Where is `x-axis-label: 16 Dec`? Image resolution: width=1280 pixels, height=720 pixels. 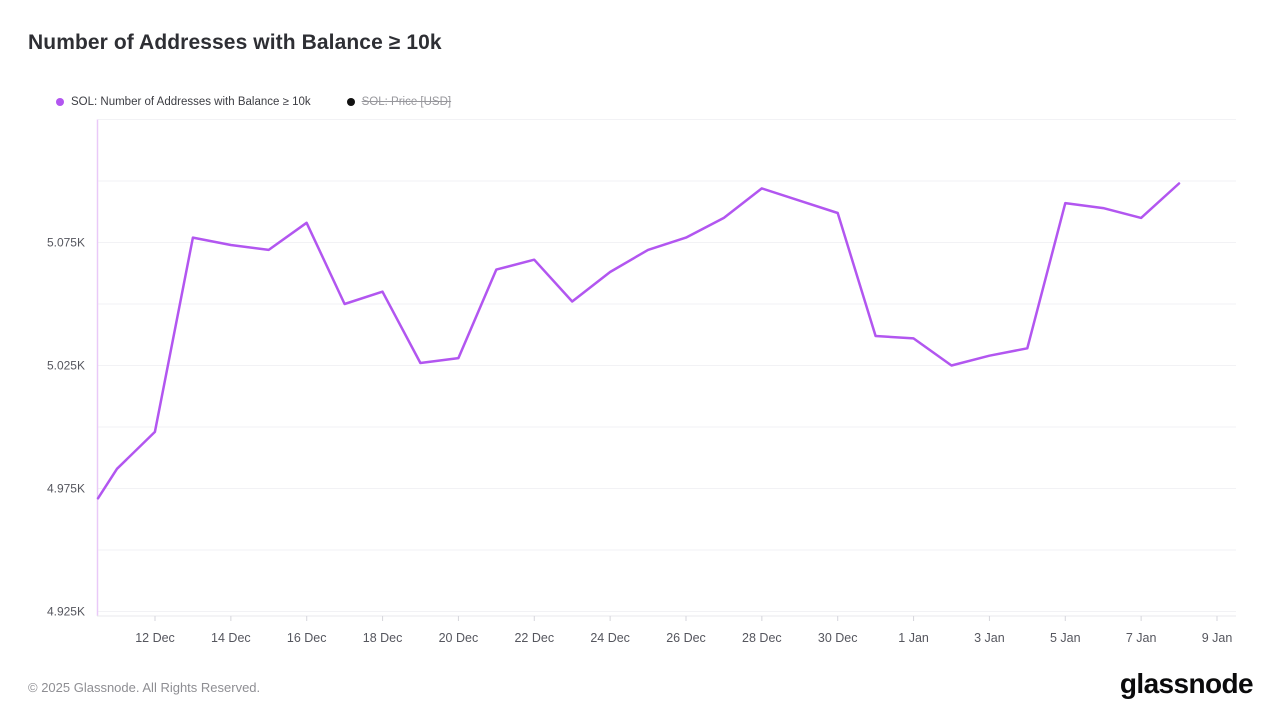
x-axis-label: 16 Dec is located at coordinates (307, 638).